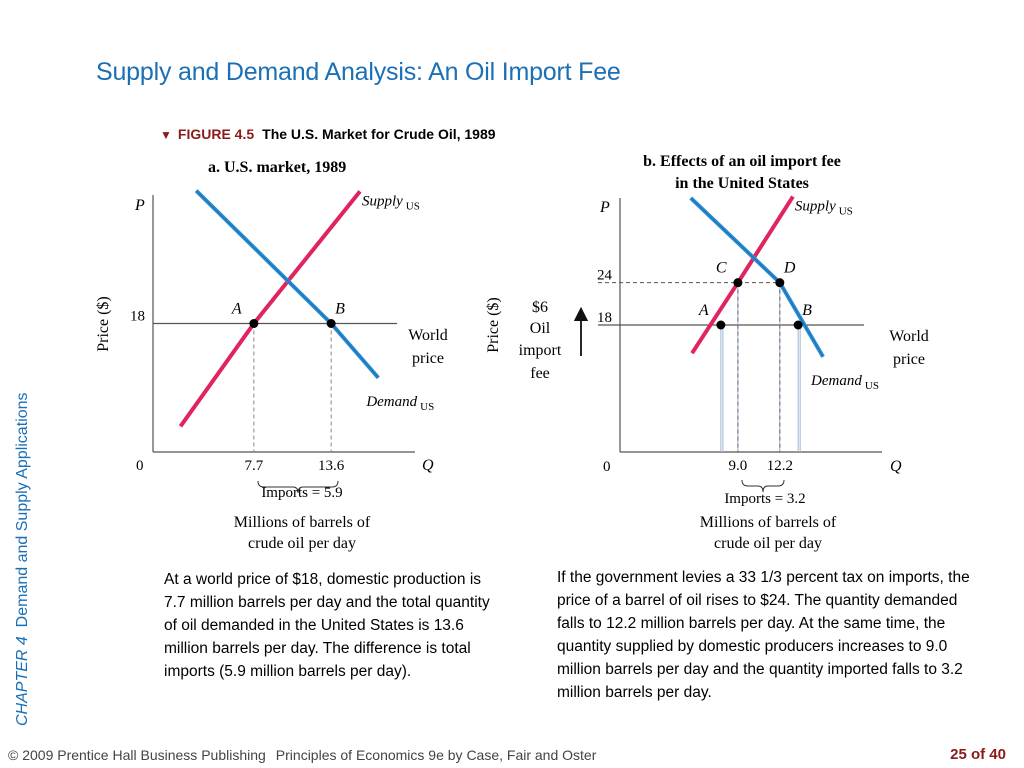  I want to click on chart-b-x-ticks: 9.0 12.2, so click(761, 466).